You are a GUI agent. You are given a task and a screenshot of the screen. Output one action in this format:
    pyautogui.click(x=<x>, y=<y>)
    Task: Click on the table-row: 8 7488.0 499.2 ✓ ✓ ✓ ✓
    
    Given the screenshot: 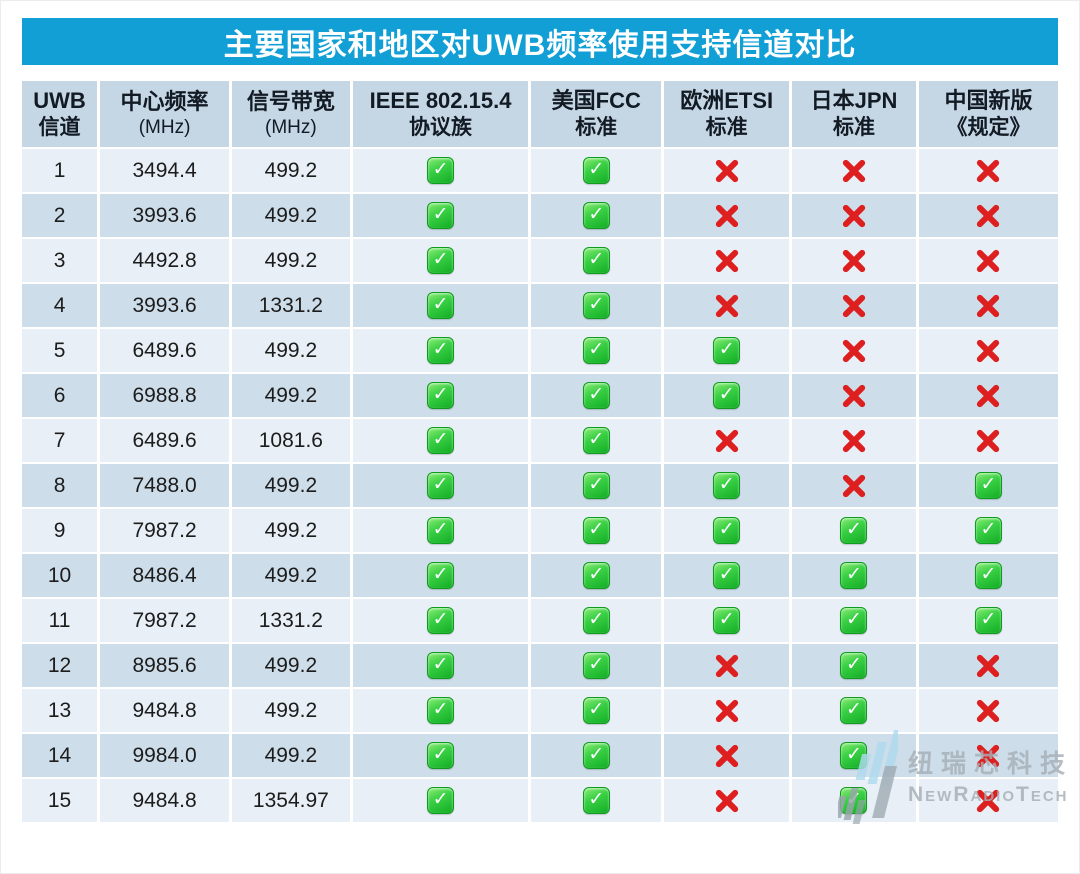 What is the action you would take?
    pyautogui.click(x=540, y=485)
    